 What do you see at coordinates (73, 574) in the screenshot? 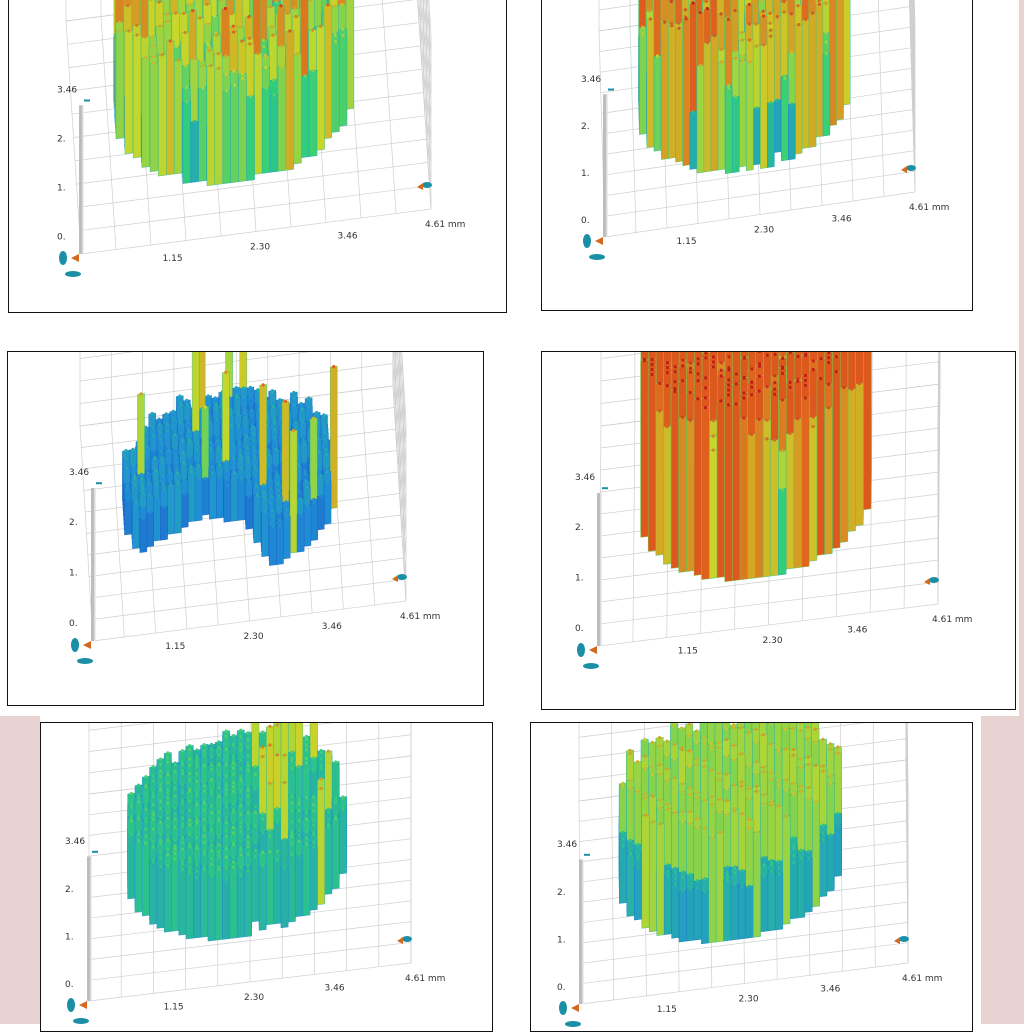
I see `z-tick-label: 1.` at bounding box center [73, 574].